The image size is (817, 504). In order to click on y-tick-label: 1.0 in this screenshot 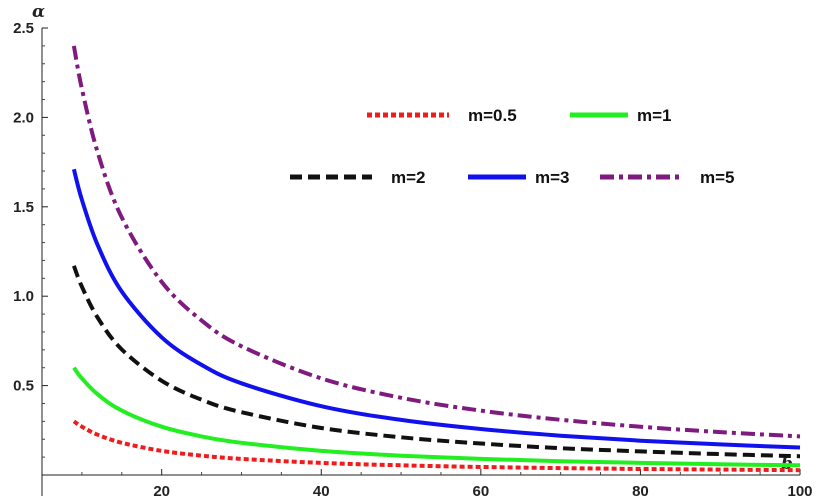, I will do `click(23, 296)`.